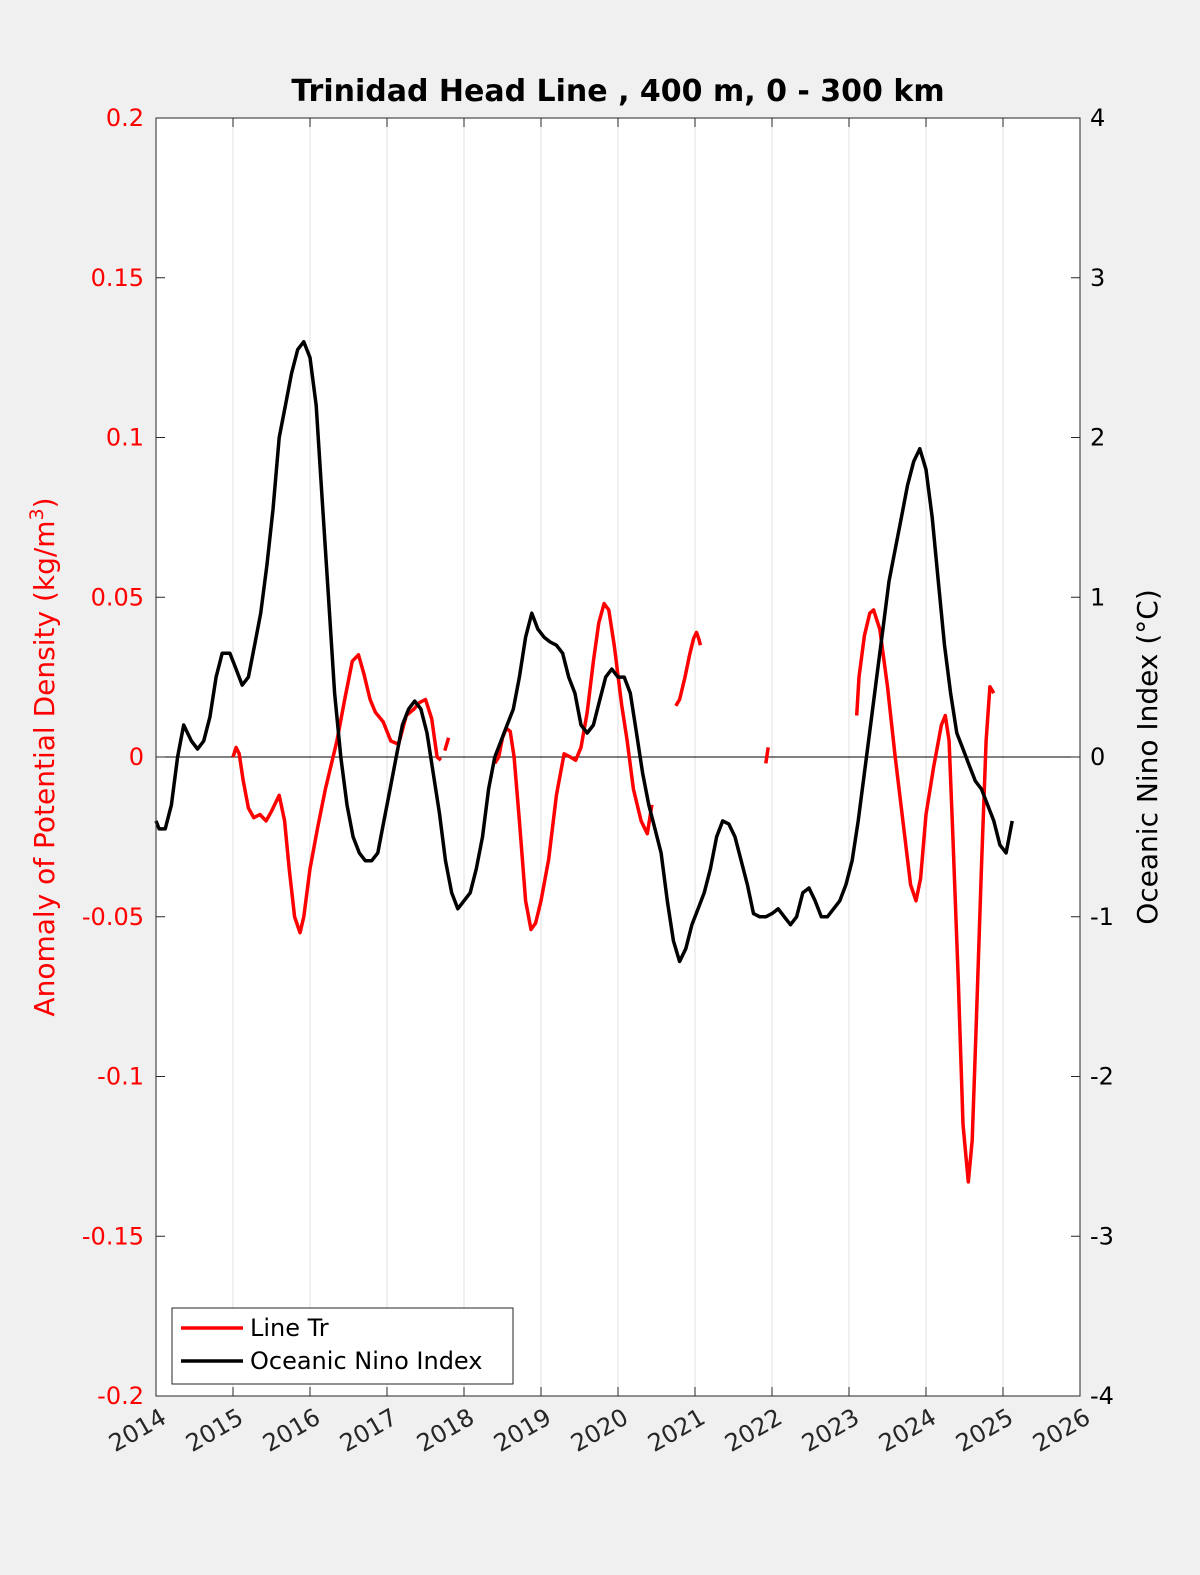 The height and width of the screenshot is (1575, 1200). What do you see at coordinates (907, 1430) in the screenshot?
I see `x-tick-label: 2024` at bounding box center [907, 1430].